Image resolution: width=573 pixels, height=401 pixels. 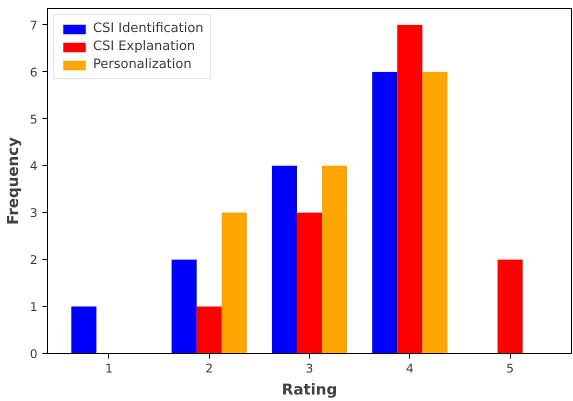 I want to click on x-tick-label: 4, so click(x=410, y=369).